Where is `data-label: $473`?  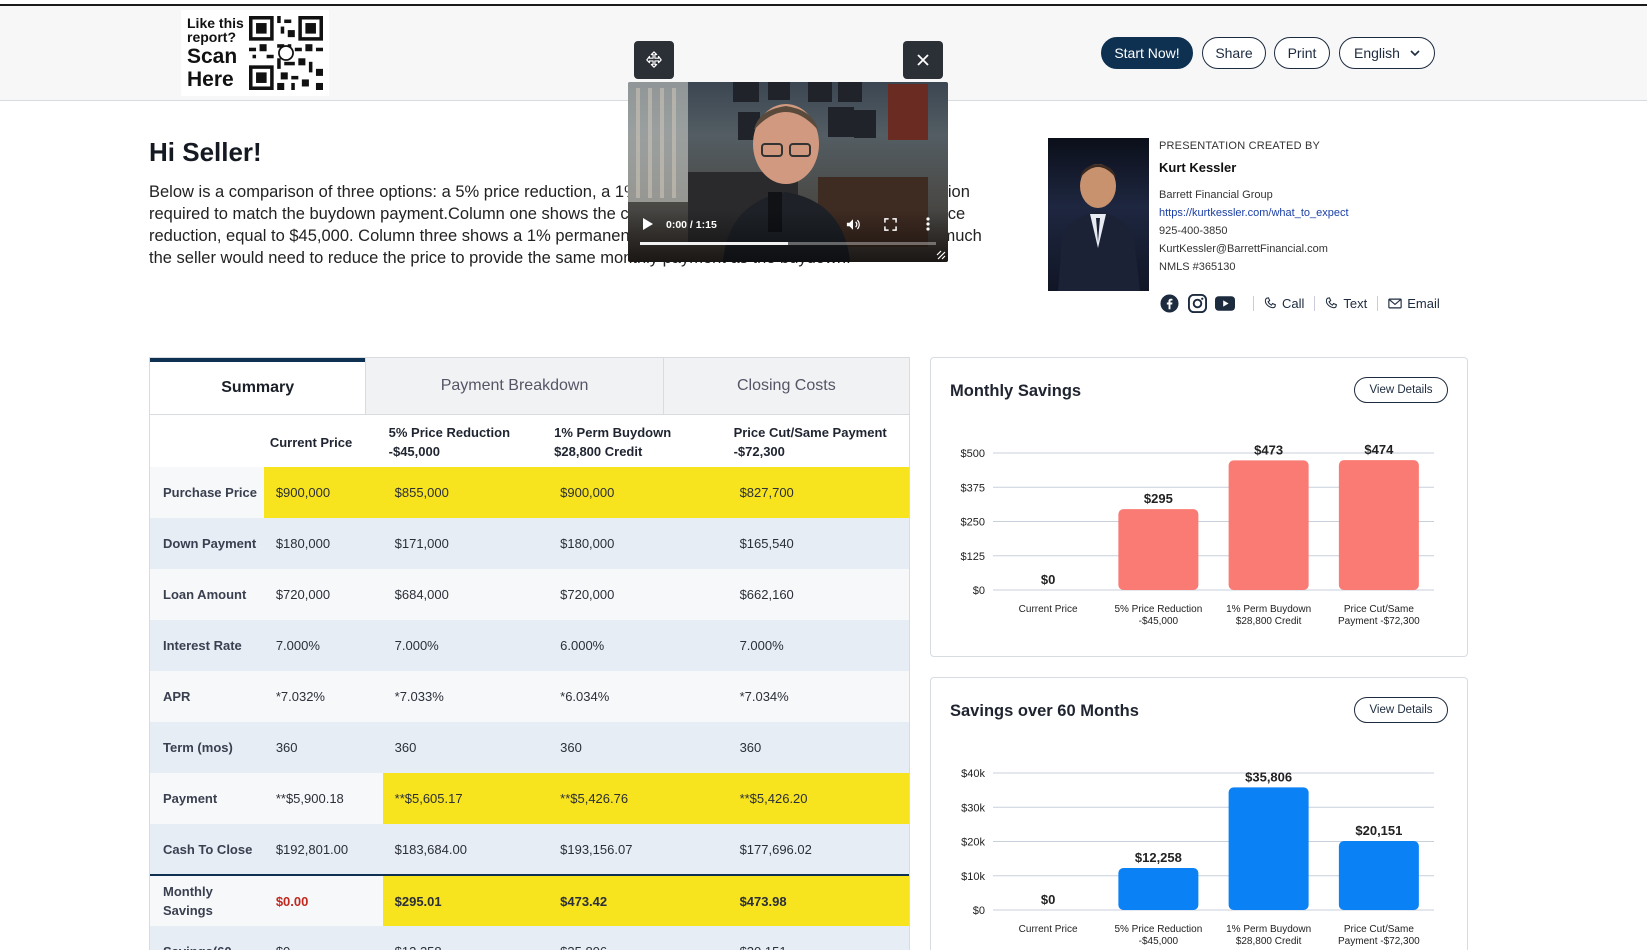 data-label: $473 is located at coordinates (1268, 449).